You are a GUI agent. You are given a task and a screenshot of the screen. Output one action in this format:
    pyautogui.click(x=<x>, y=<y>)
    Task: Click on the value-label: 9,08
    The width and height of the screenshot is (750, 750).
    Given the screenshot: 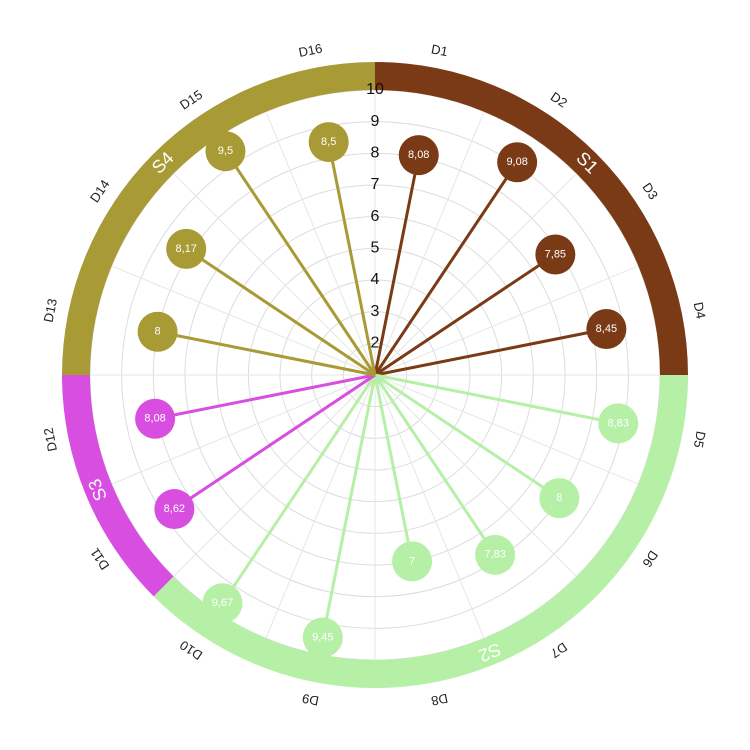 What is the action you would take?
    pyautogui.click(x=516, y=162)
    